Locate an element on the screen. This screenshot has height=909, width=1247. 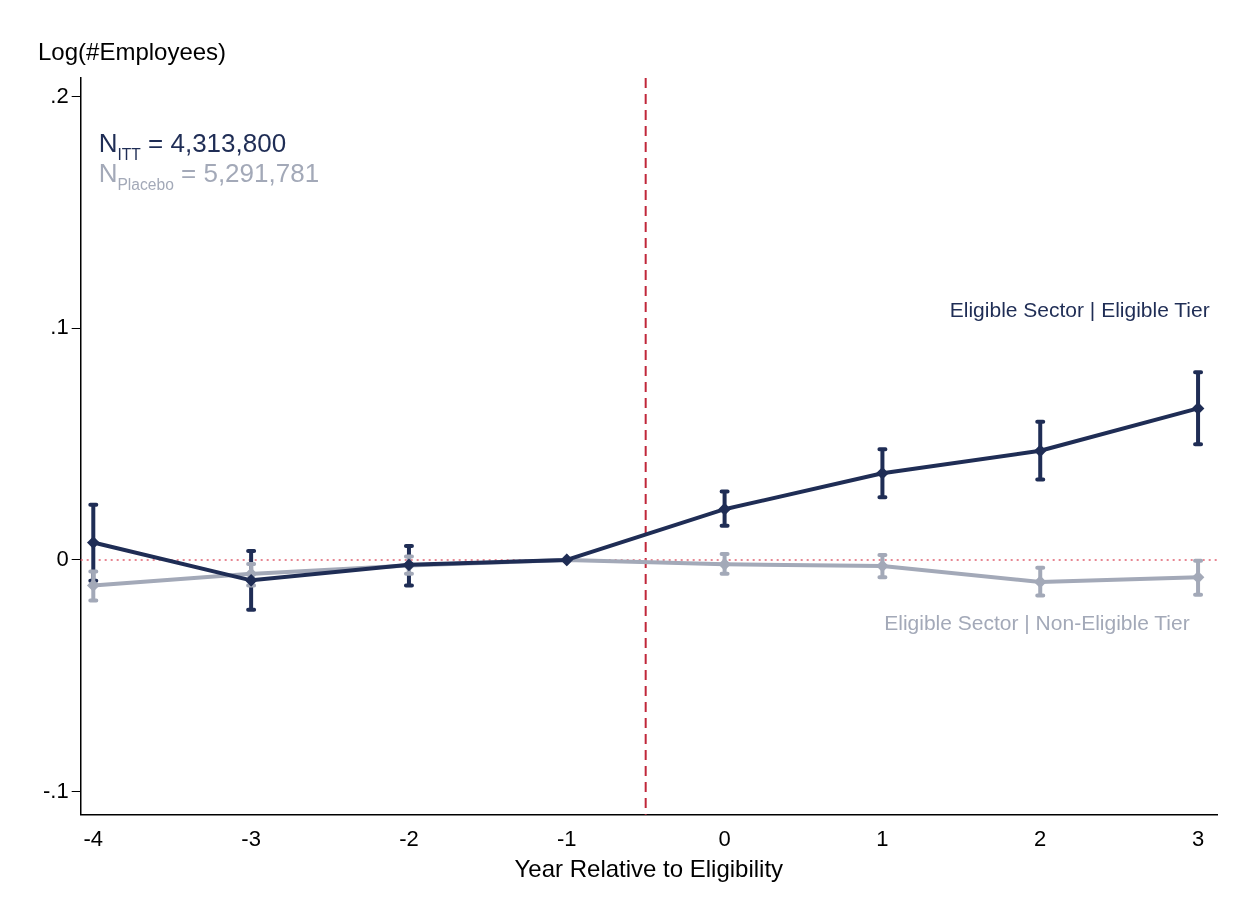
x-tick-label: -4 is located at coordinates (93, 839).